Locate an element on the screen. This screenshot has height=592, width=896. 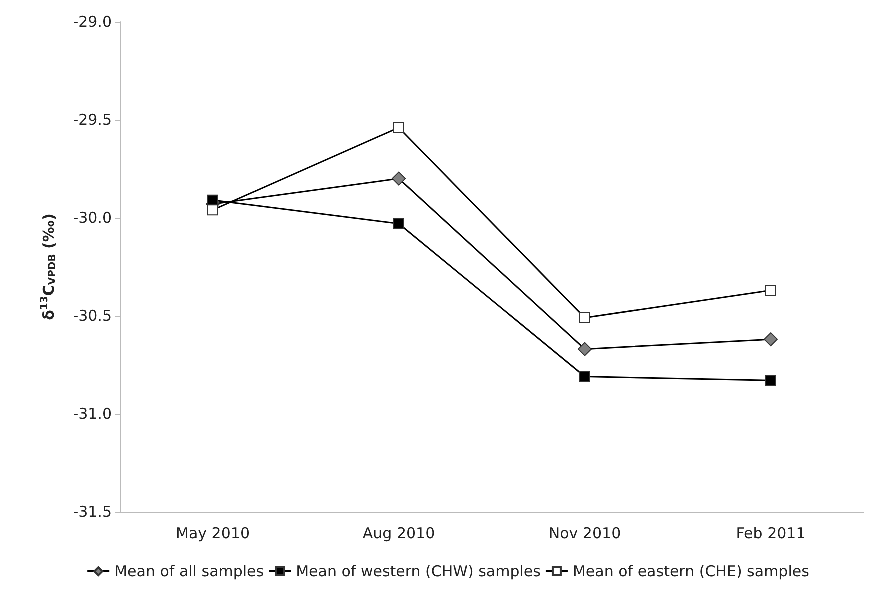
y-tick-label: -29.5 is located at coordinates (92, 120).